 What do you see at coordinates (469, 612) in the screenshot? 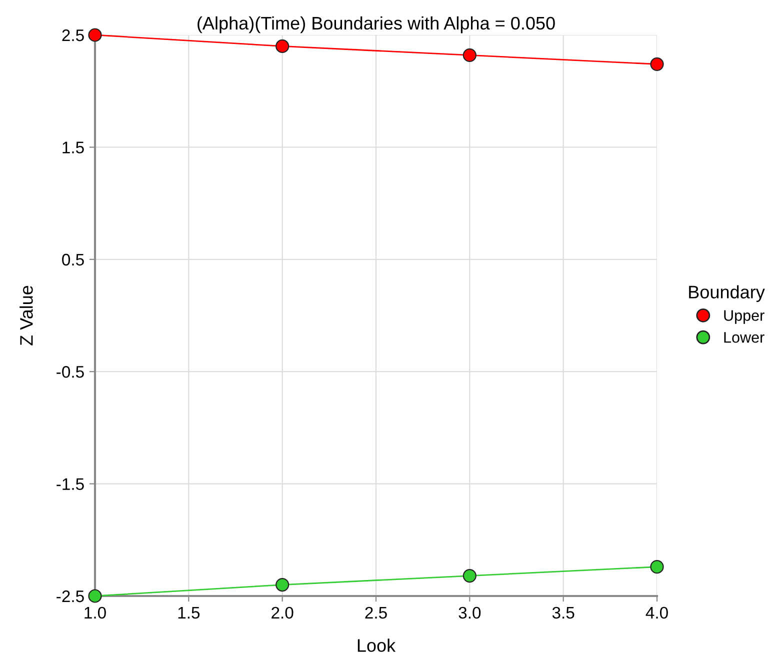
I see `x-tick-label: 3.0` at bounding box center [469, 612].